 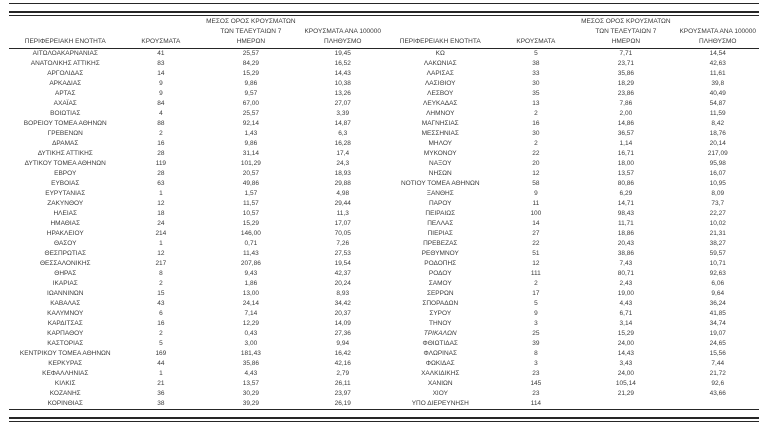 I want to click on avg7-value-cell: 6,29, so click(x=626, y=193).